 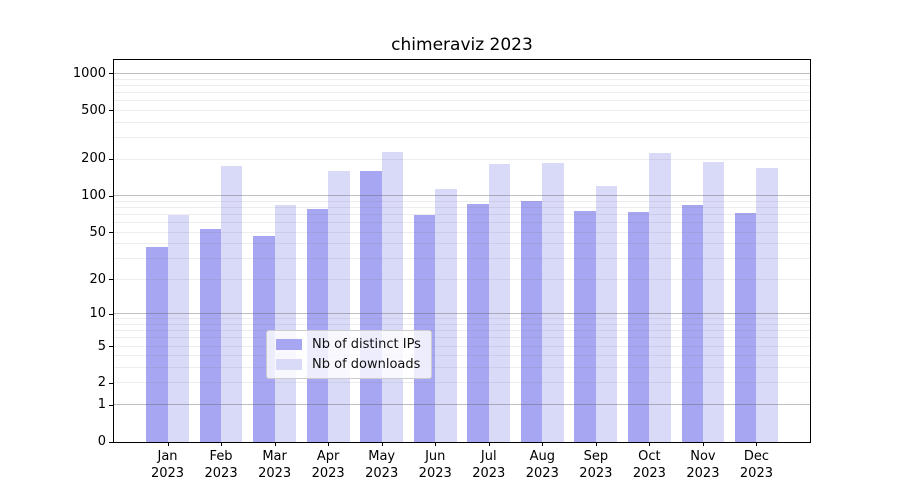 I want to click on bar-dec-distinct-ips, so click(x=746, y=327).